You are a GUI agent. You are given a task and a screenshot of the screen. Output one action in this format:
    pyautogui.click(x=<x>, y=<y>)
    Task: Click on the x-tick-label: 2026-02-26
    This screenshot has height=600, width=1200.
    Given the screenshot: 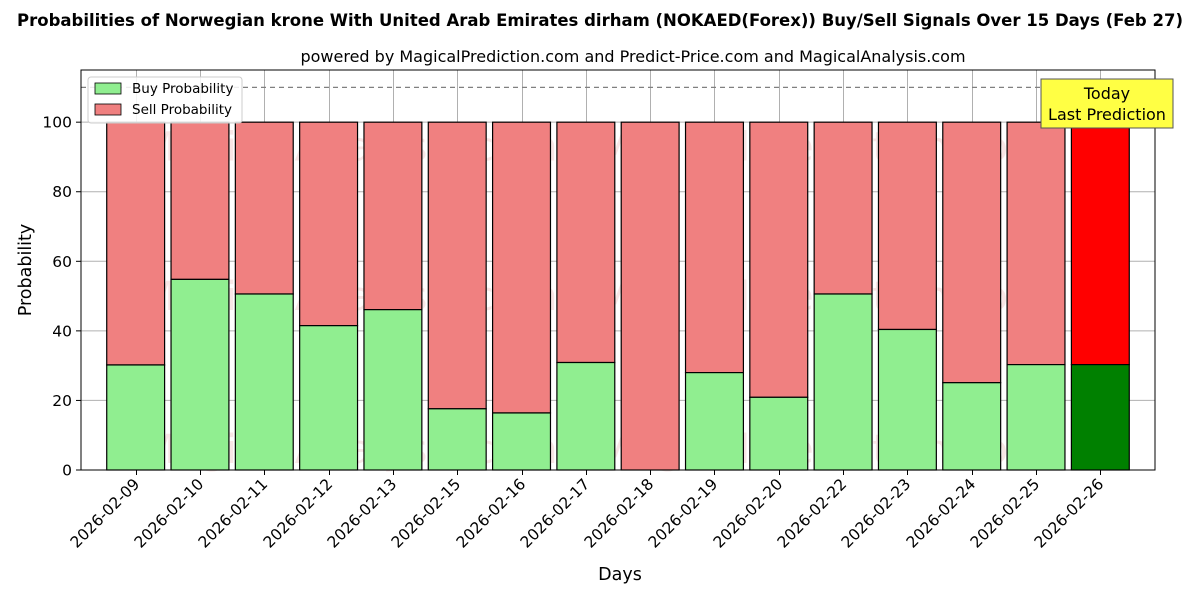 What is the action you would take?
    pyautogui.click(x=1069, y=513)
    